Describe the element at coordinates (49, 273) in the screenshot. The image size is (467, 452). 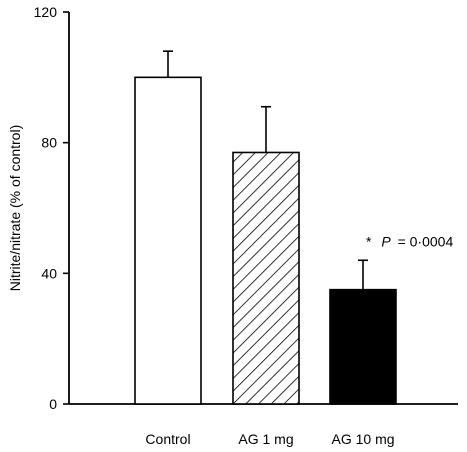
I see `y-tick-label: 40` at that location.